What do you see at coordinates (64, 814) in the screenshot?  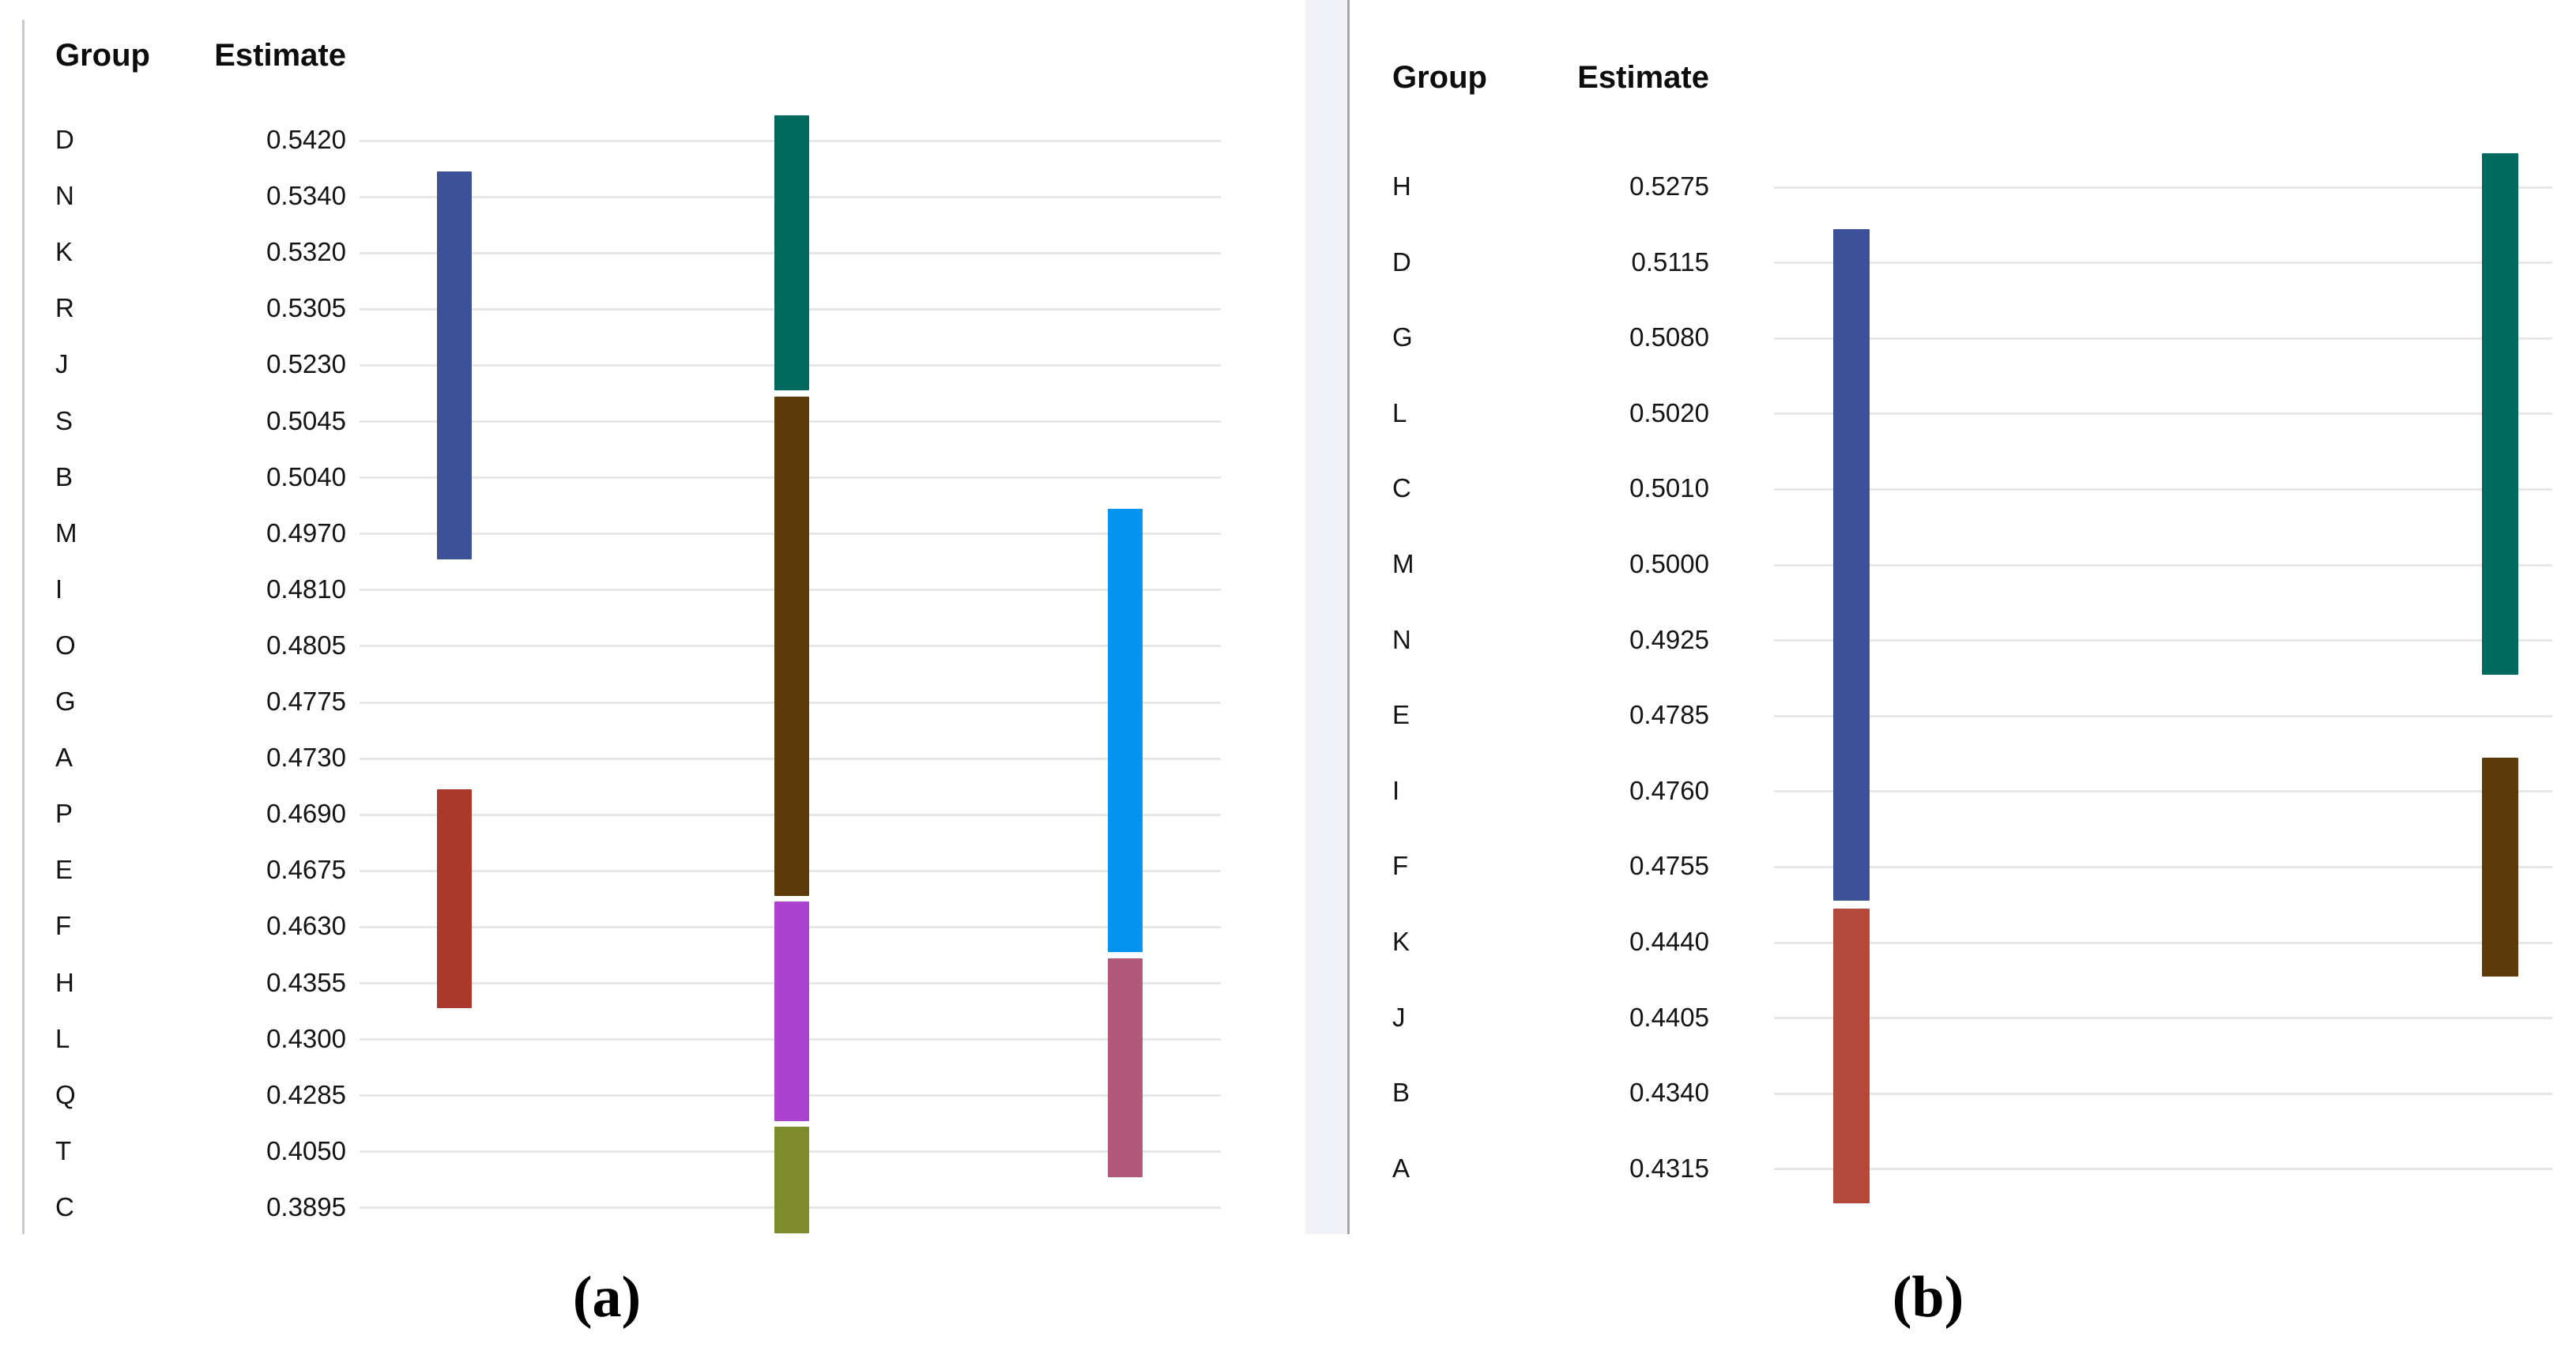 I see `group-label: P` at bounding box center [64, 814].